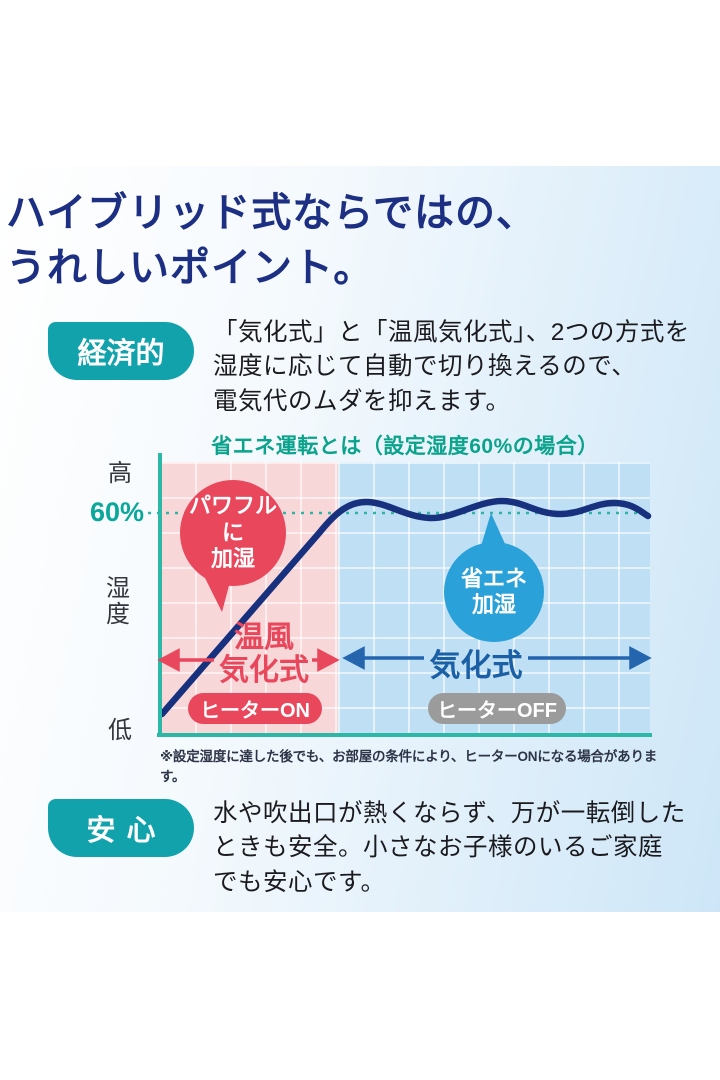  What do you see at coordinates (232, 519) in the screenshot?
I see `powerful-bubble-line1: パワフルに` at bounding box center [232, 519].